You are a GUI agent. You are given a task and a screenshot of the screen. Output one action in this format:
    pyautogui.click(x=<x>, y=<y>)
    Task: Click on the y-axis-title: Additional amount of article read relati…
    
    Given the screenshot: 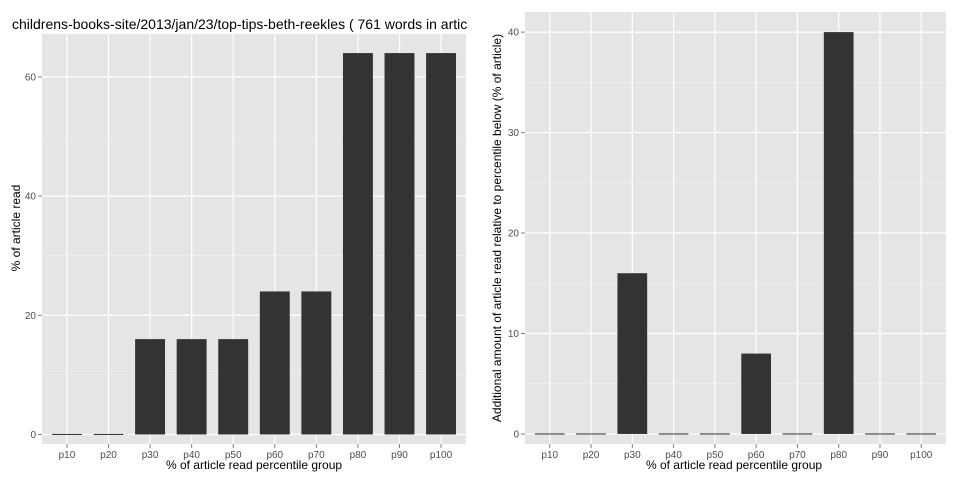 What is the action you would take?
    pyautogui.click(x=497, y=228)
    